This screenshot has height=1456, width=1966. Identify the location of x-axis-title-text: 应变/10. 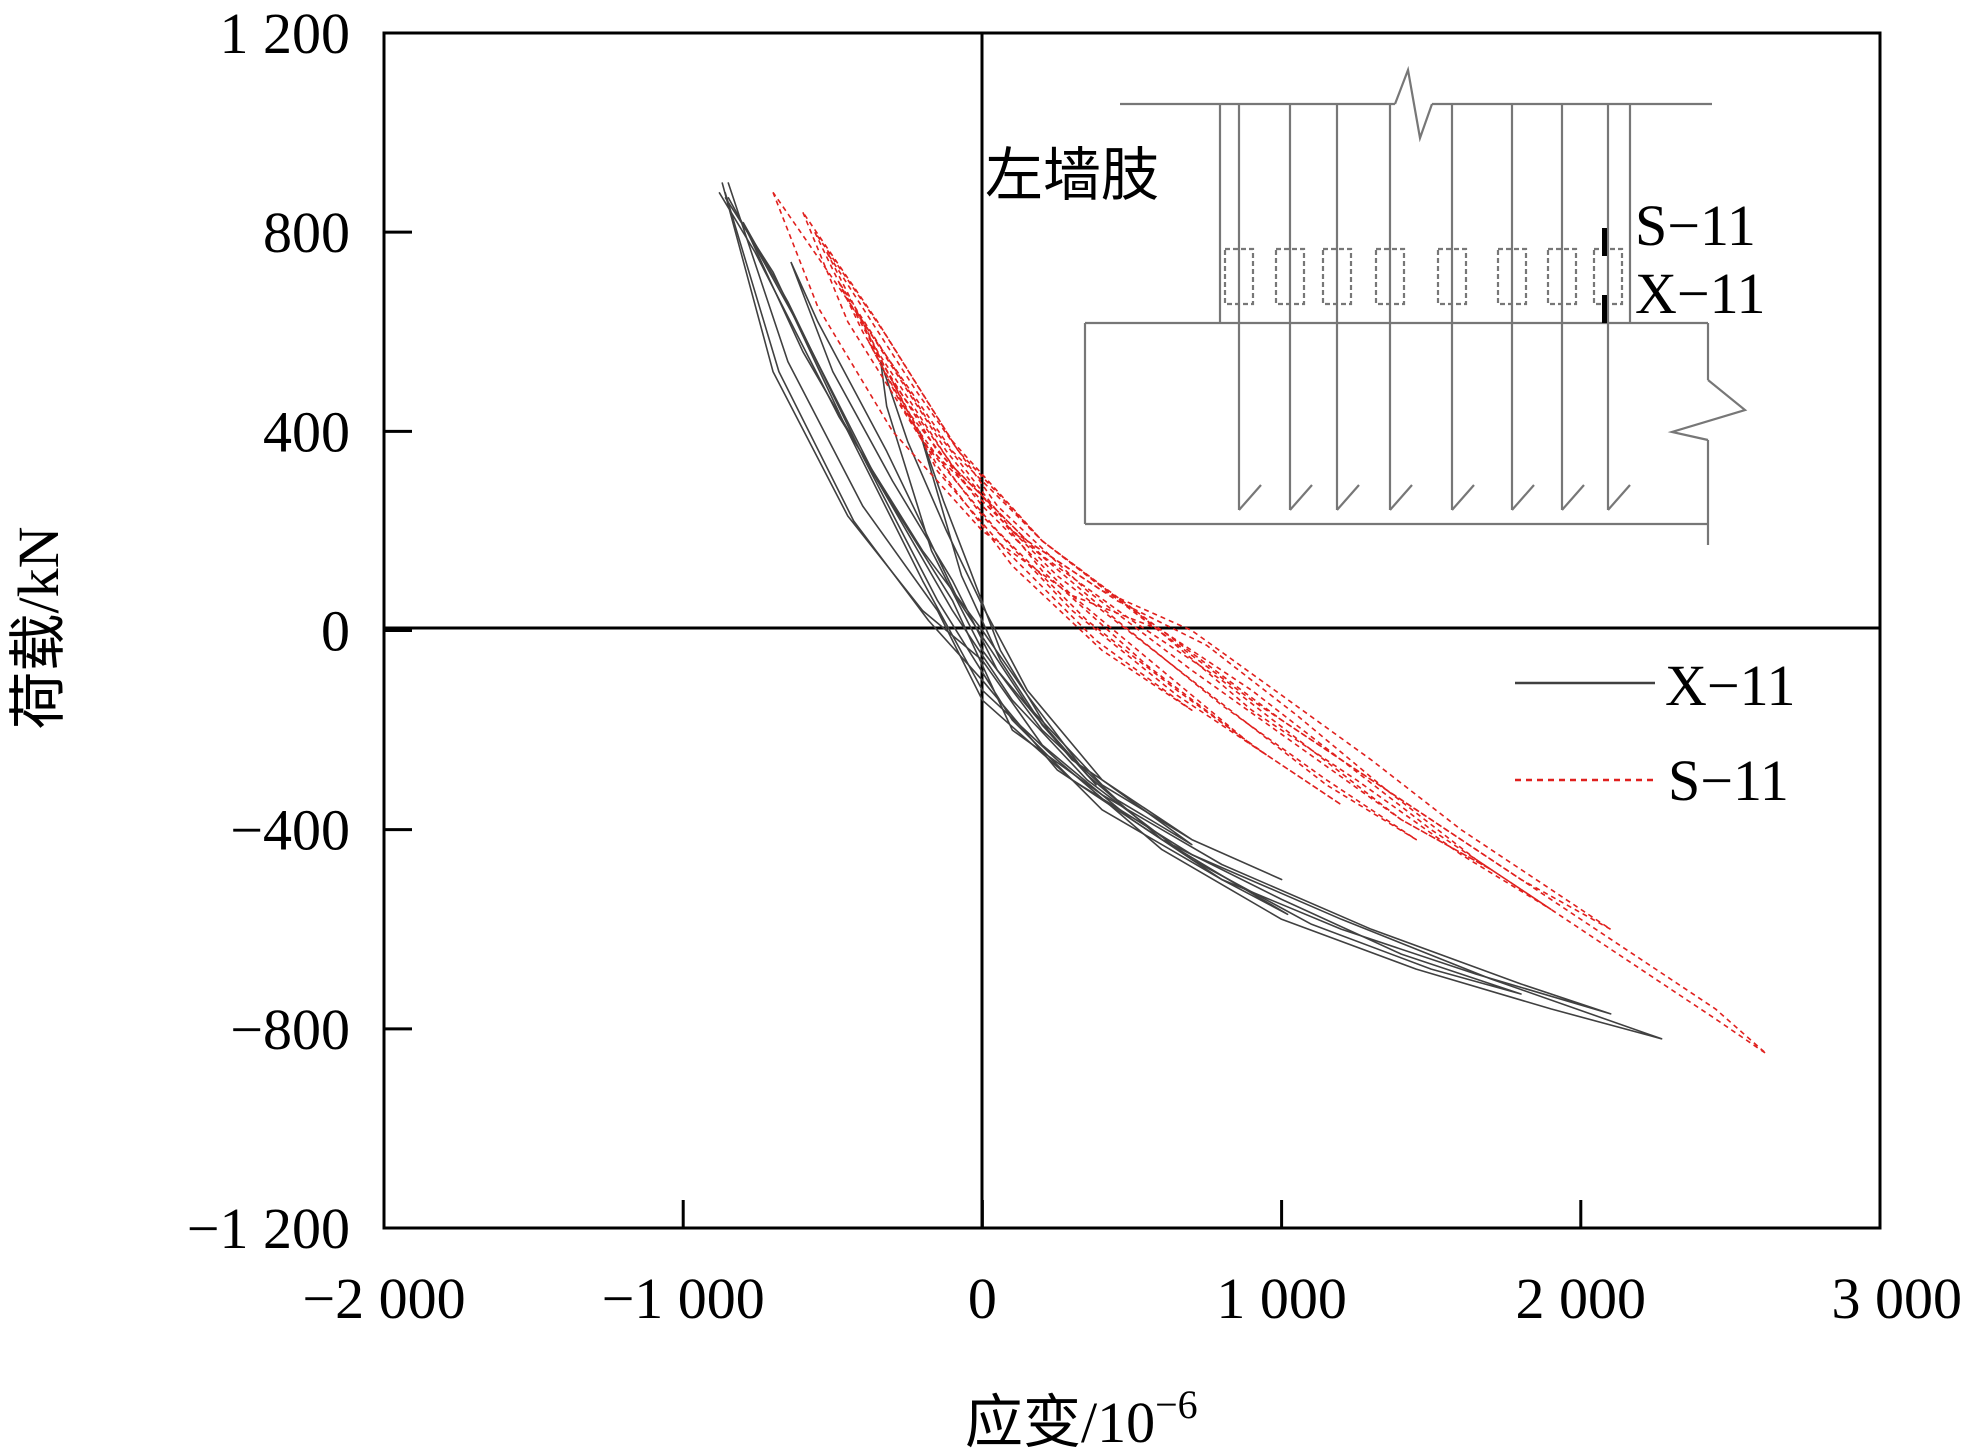
(1060, 1422).